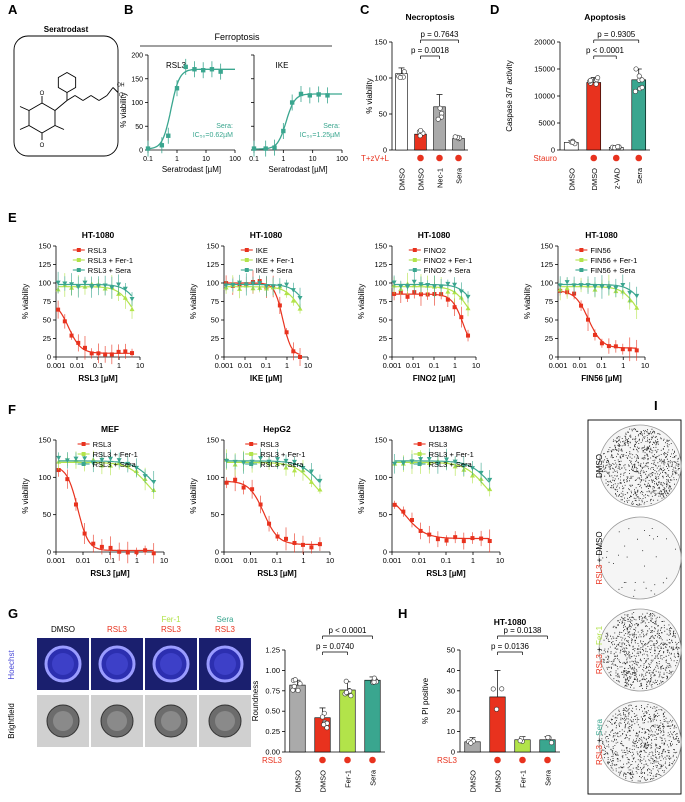  I want to click on ic50-value: IC₅₀=0.62µM, so click(213, 135).